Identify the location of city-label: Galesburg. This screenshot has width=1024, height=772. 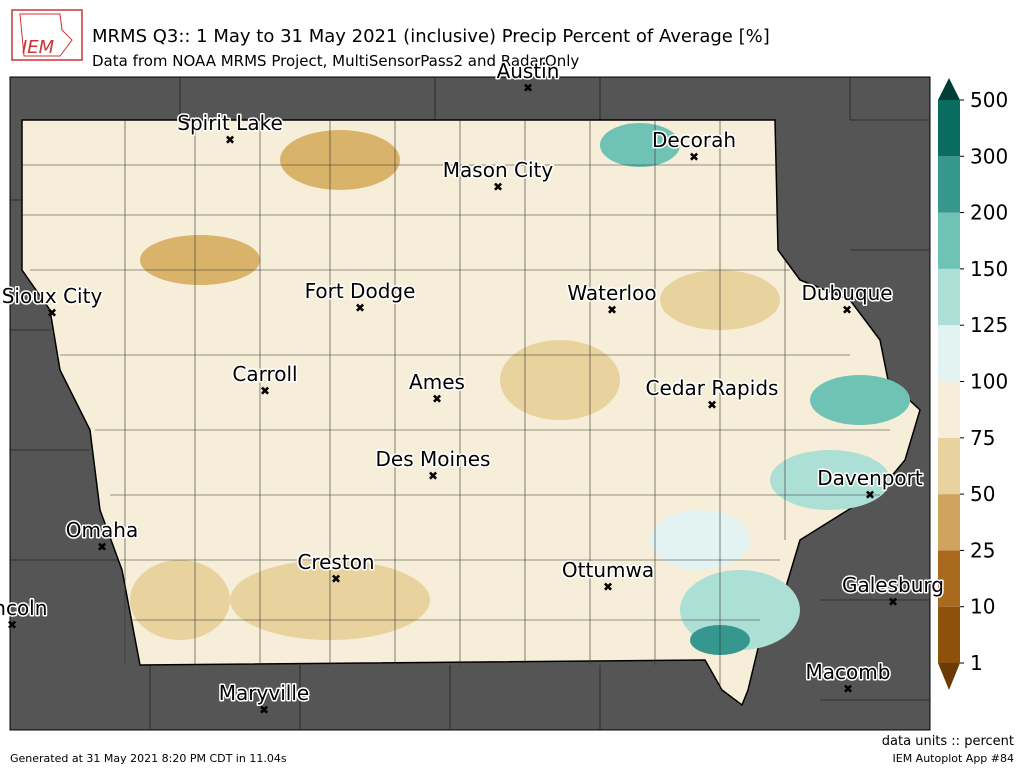
(893, 585).